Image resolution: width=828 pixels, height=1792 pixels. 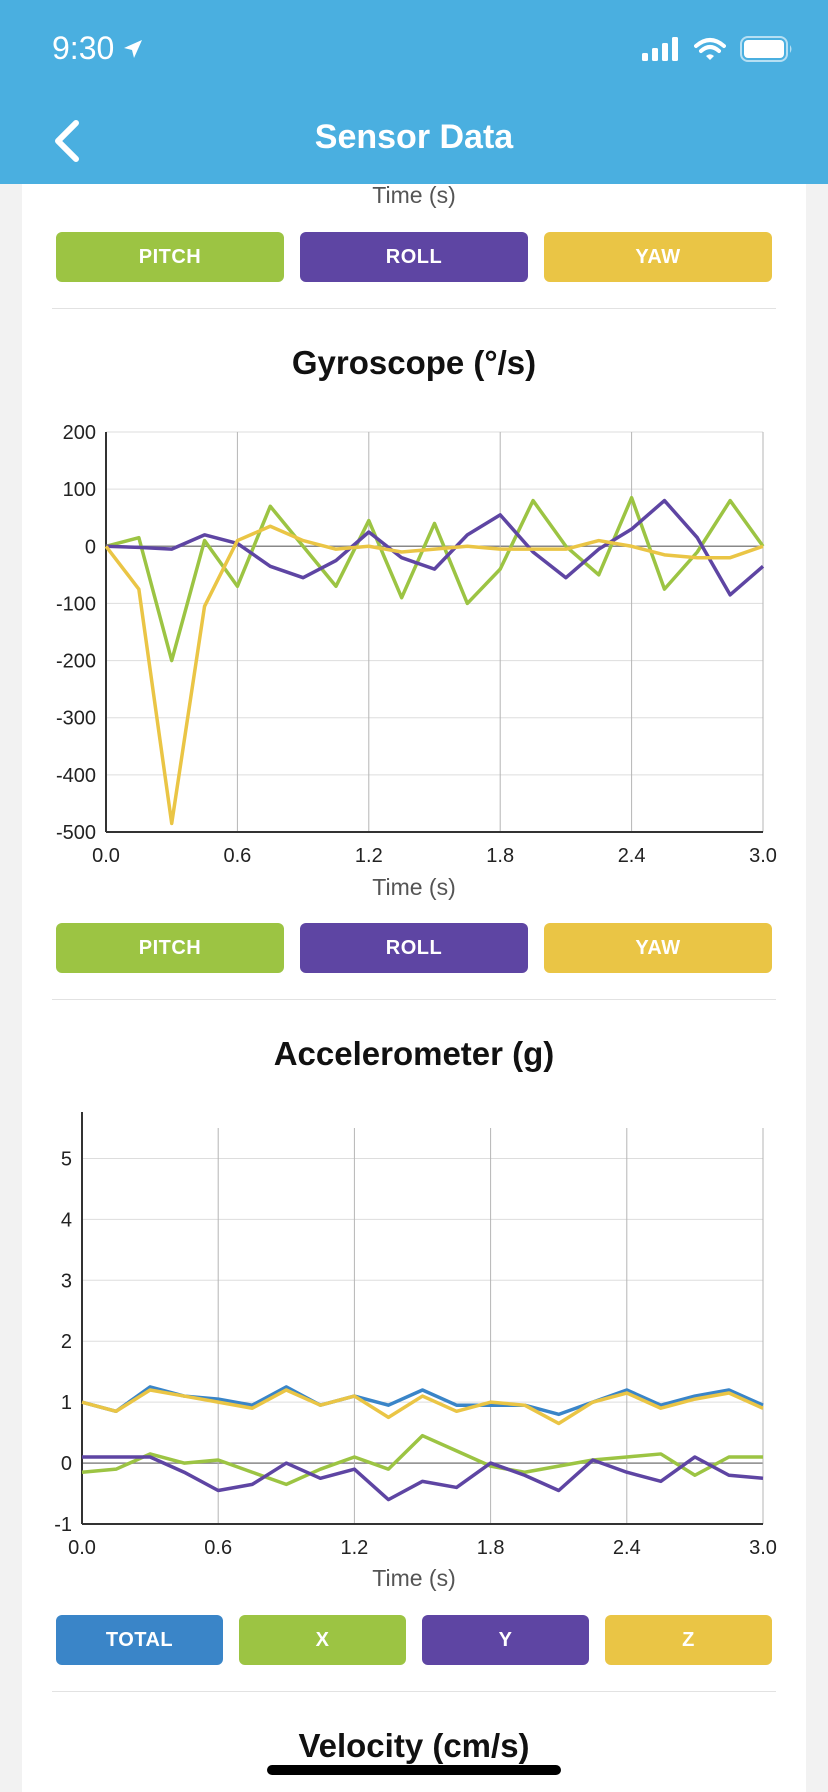 What do you see at coordinates (139, 1640) in the screenshot?
I see `total-button: TOTAL` at bounding box center [139, 1640].